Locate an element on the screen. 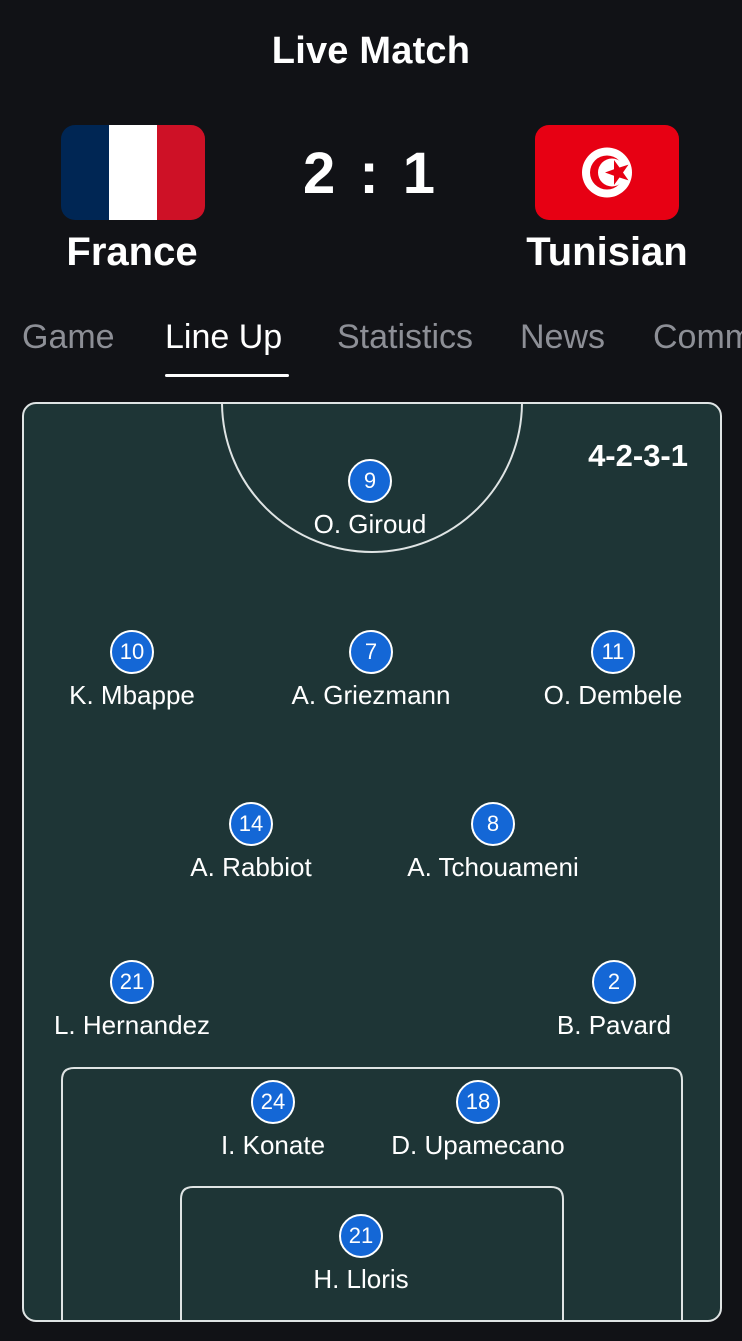  player-name: K. Mbappe is located at coordinates (132, 695).